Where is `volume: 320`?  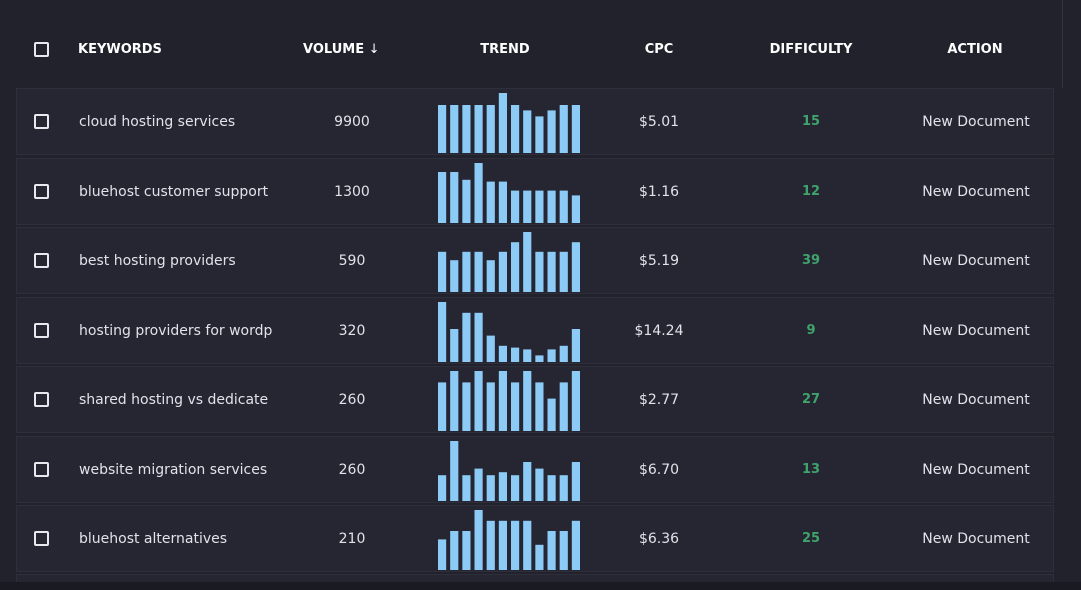 volume: 320 is located at coordinates (352, 330).